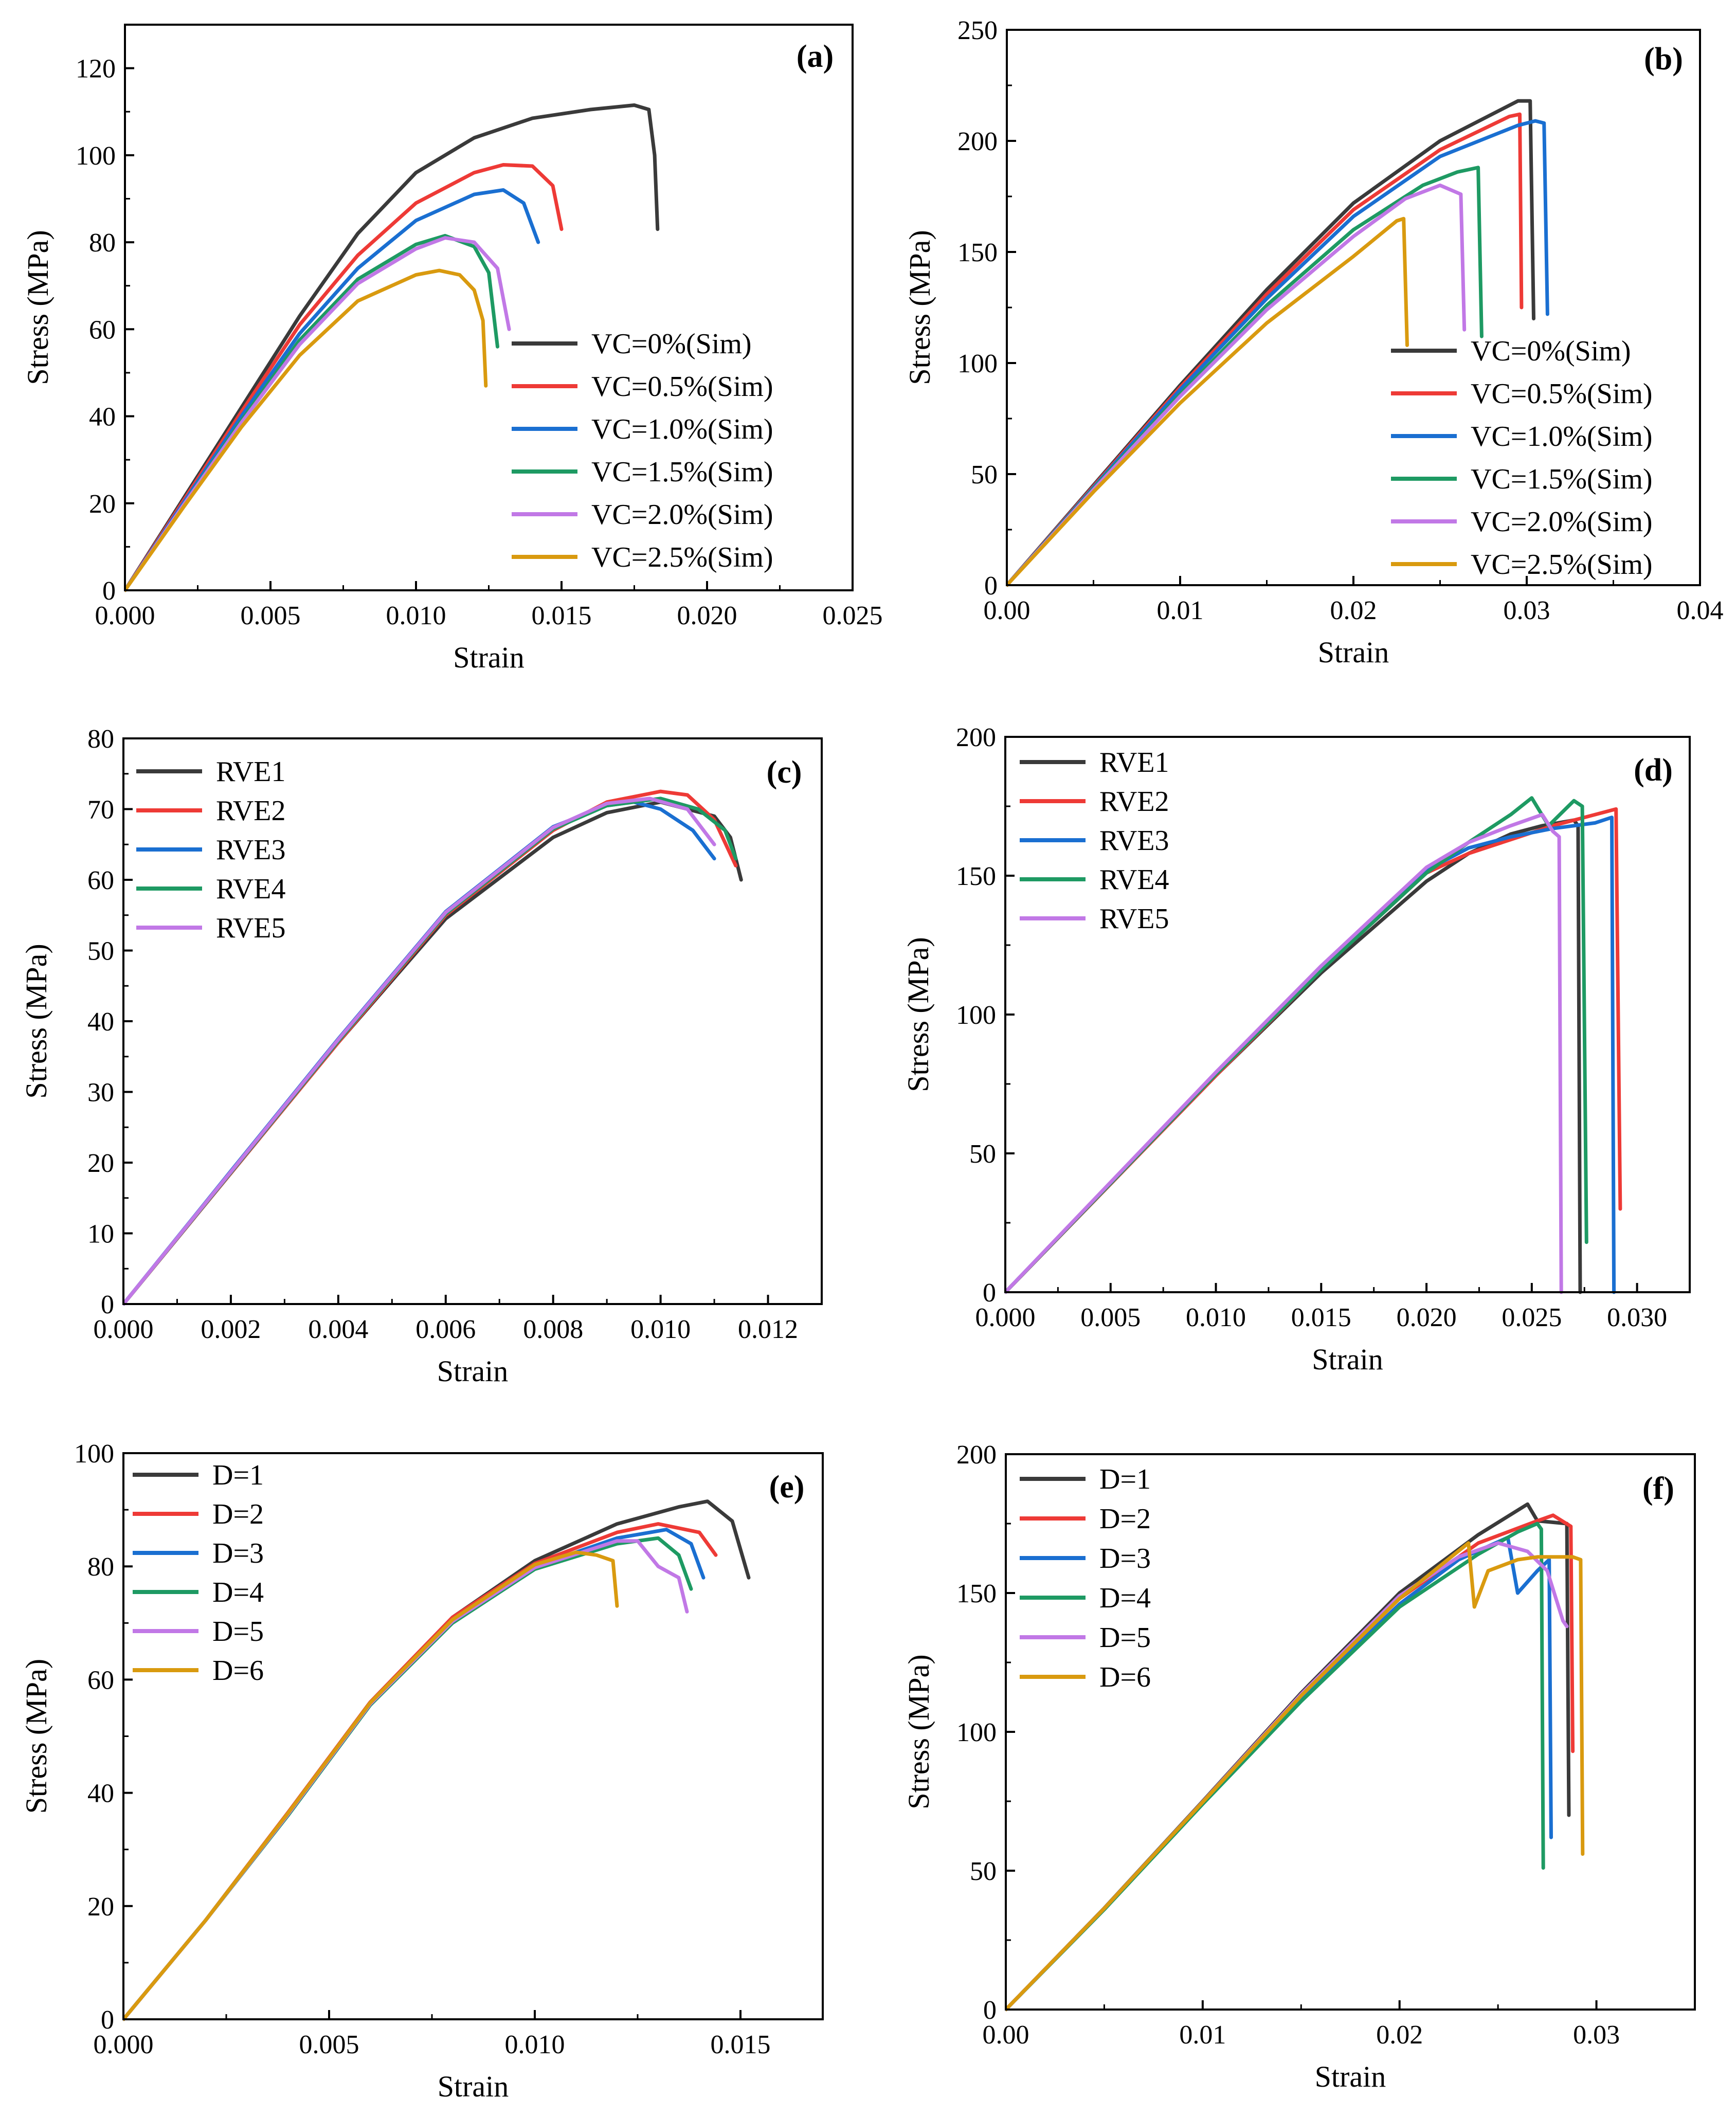  What do you see at coordinates (238, 1592) in the screenshot?
I see `legend-entry: D=4` at bounding box center [238, 1592].